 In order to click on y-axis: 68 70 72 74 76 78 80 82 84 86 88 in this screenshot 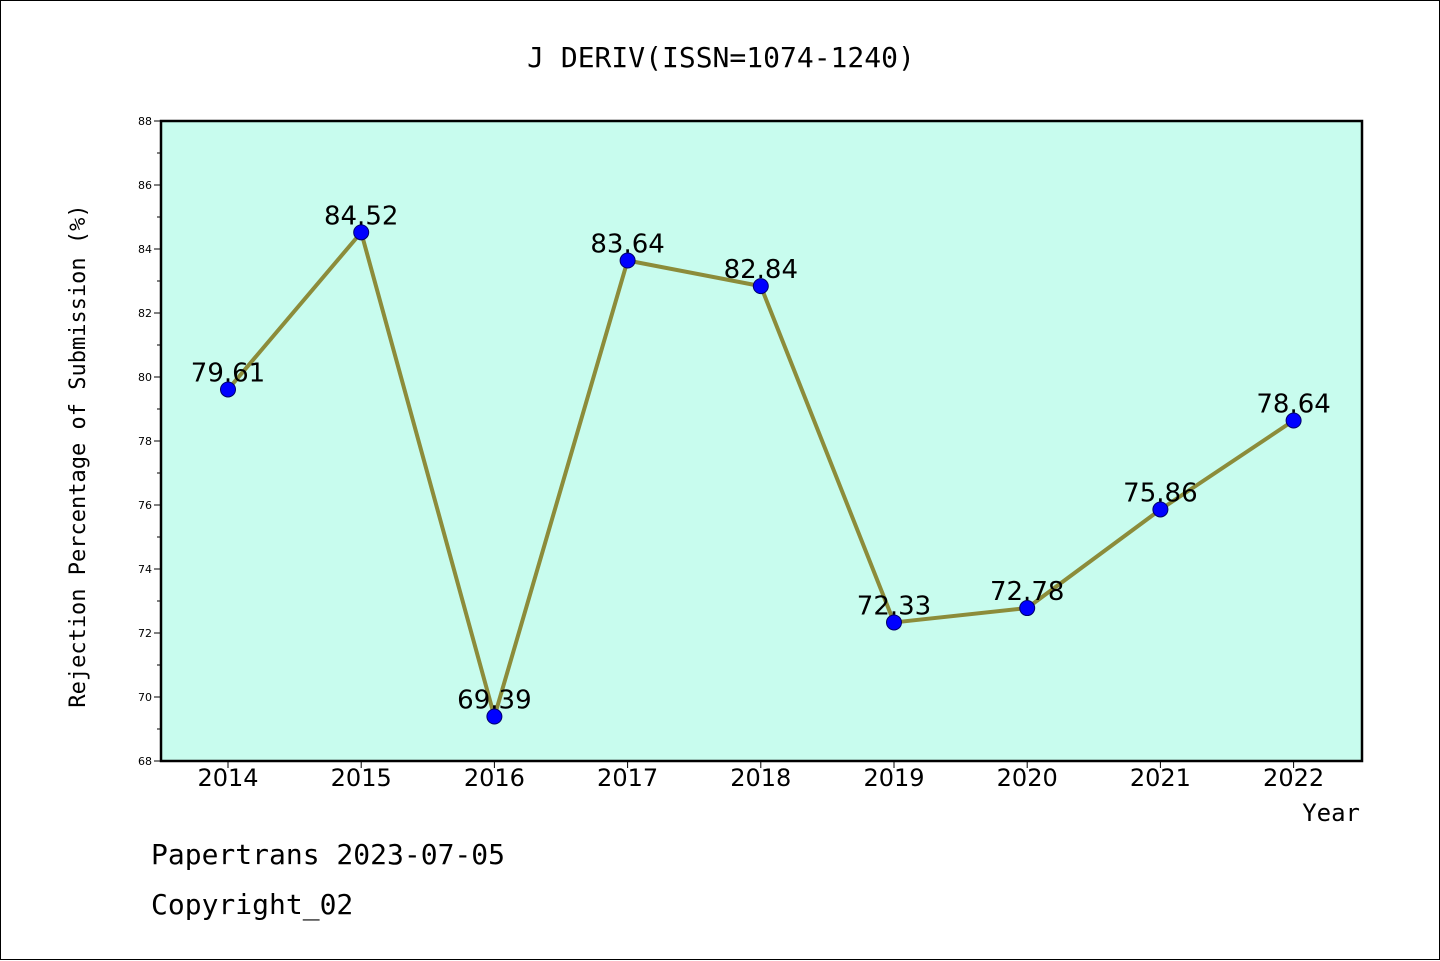, I will do `click(149, 441)`.